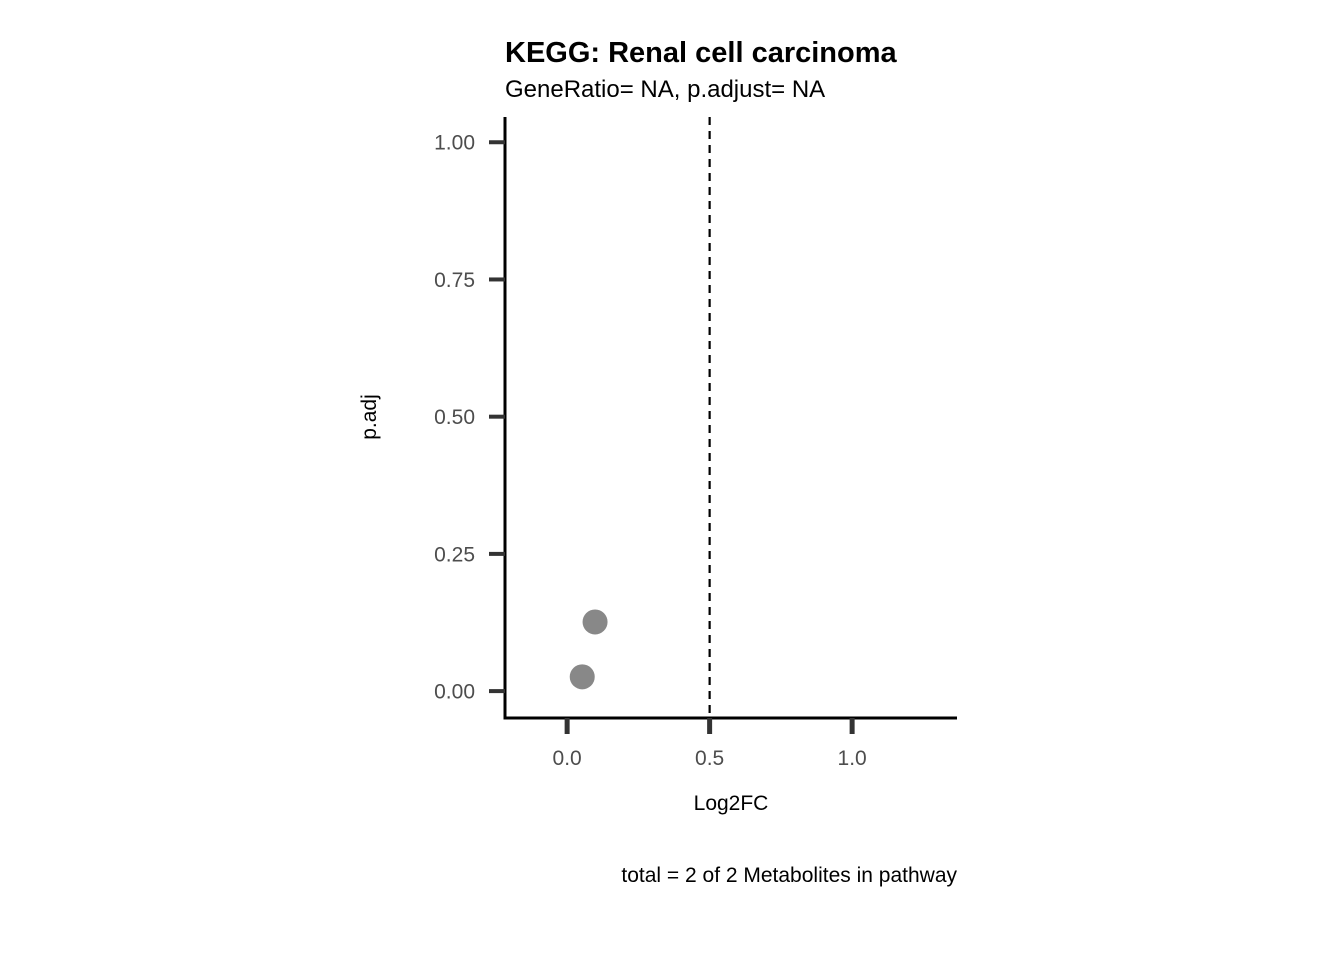  I want to click on x-axis-title: Log2FC, so click(731, 803).